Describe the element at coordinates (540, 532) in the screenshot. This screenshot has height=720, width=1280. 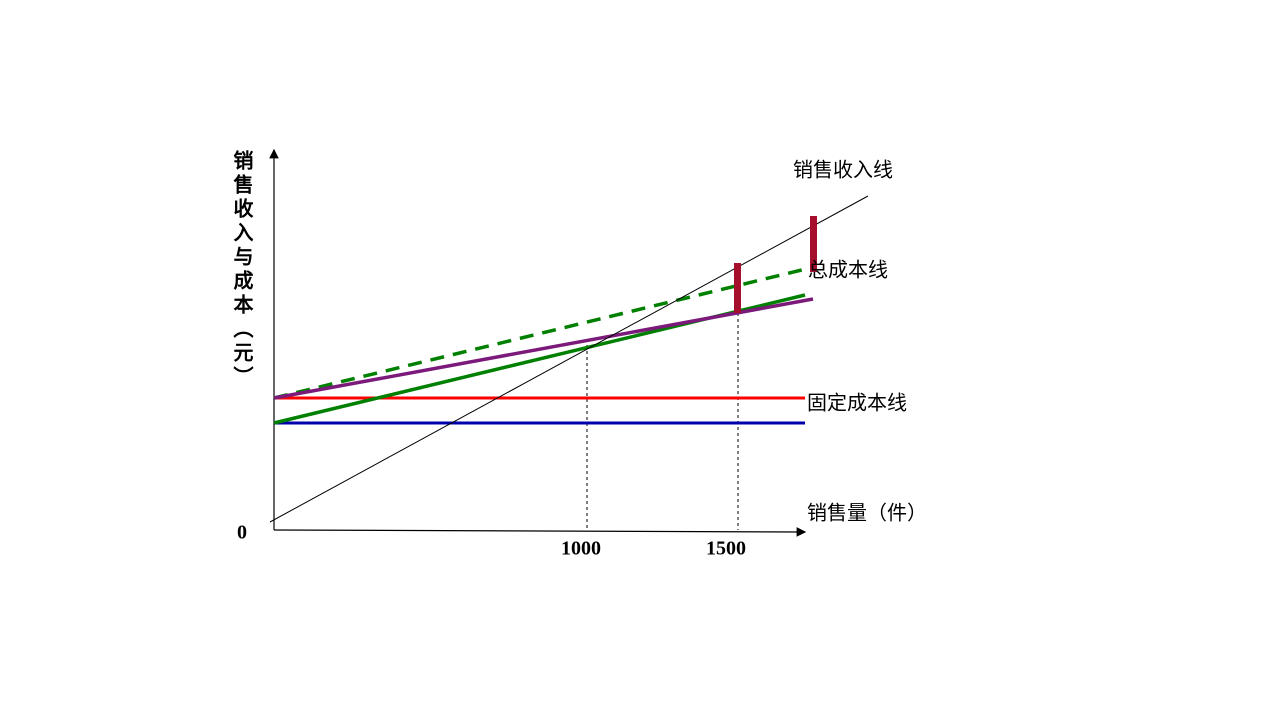
I see `x-axis` at that location.